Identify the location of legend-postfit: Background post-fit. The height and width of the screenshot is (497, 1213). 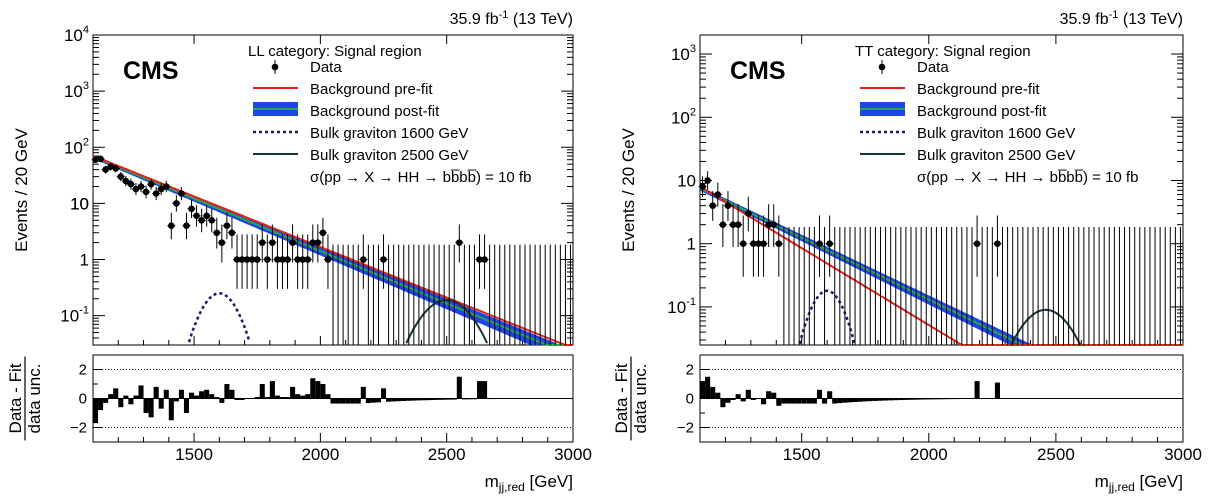
(982, 111).